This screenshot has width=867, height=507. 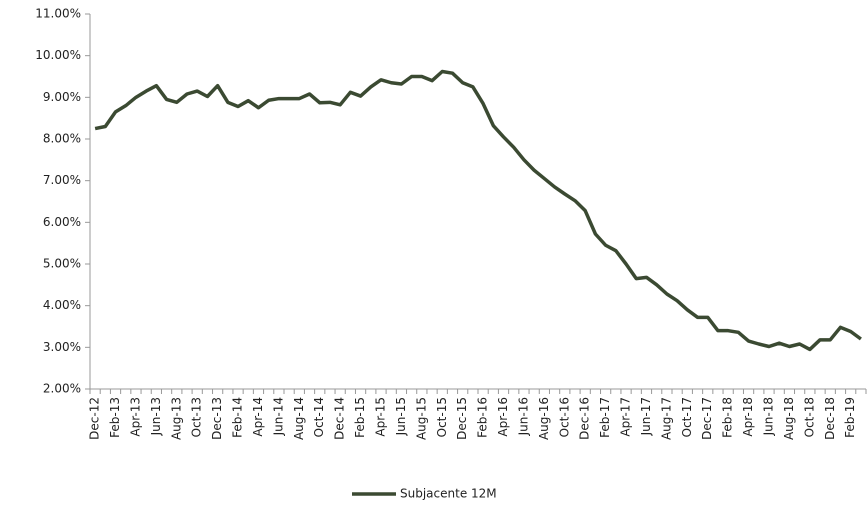 What do you see at coordinates (95, 418) in the screenshot?
I see `x-tick-label: Dec-12` at bounding box center [95, 418].